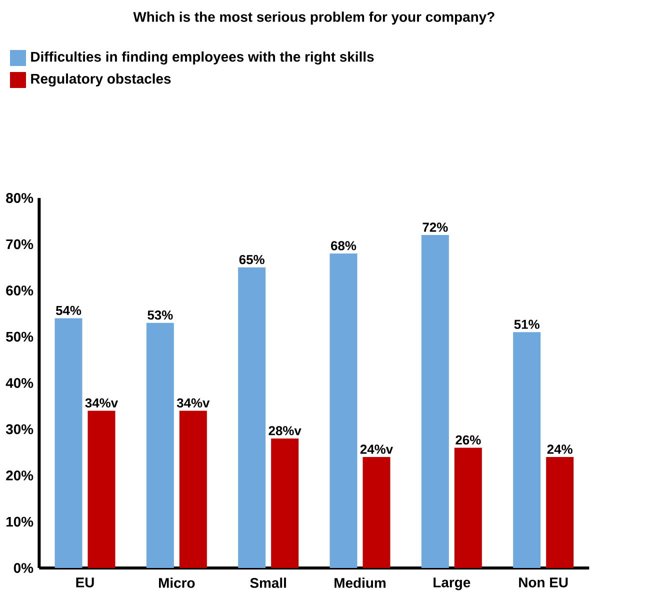 This screenshot has width=646, height=610. Describe the element at coordinates (85, 583) in the screenshot. I see `x-tick-label: EU` at that location.